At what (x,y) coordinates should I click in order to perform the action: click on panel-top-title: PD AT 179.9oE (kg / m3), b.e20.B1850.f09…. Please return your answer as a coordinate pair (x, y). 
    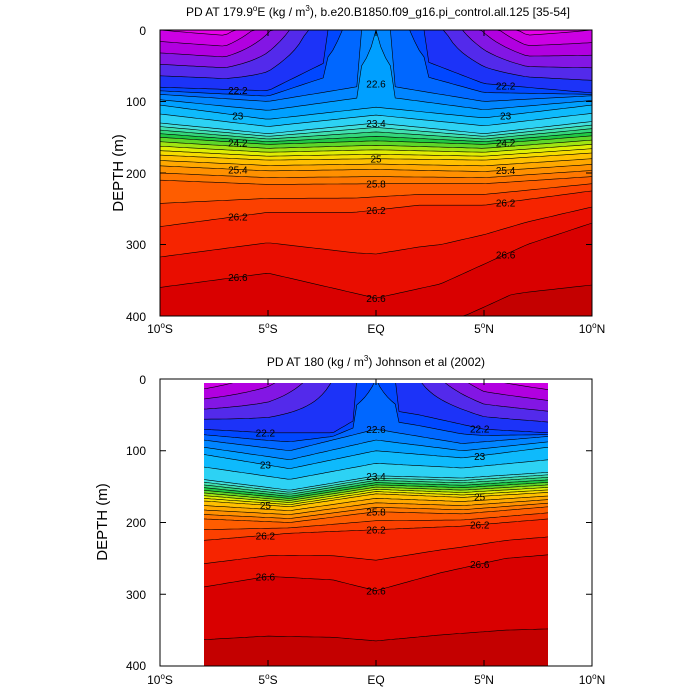
    Looking at the image, I should click on (378, 11).